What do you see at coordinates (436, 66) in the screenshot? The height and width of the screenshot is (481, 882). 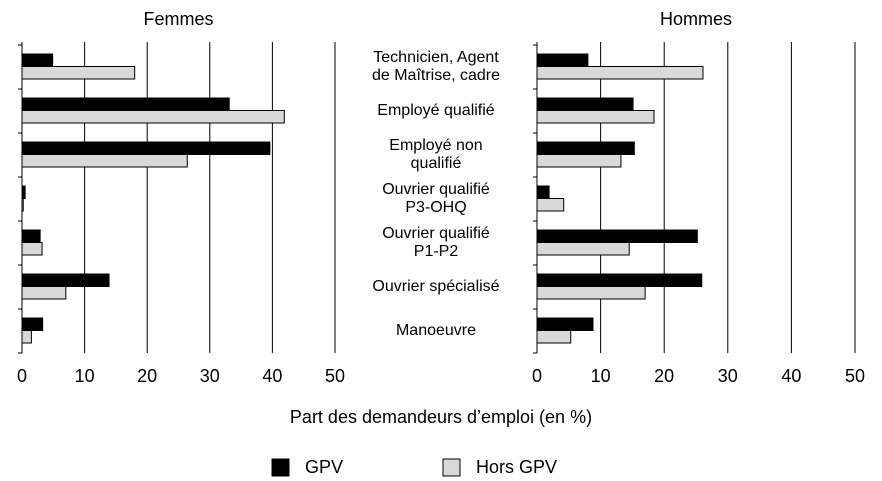 I see `category-label: Technicien, Agent de Maîtrise, cadre` at bounding box center [436, 66].